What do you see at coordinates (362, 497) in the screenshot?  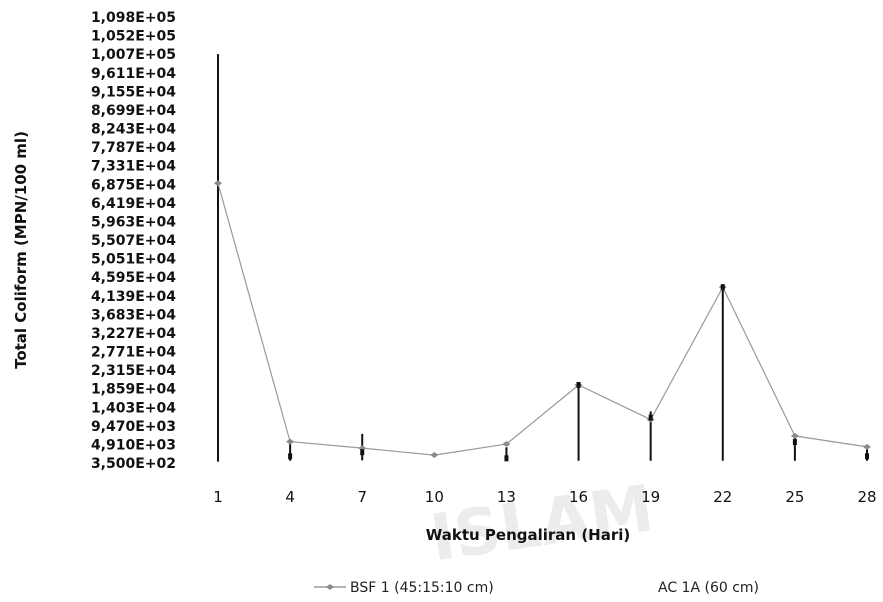 I see `x-tick-label: 7` at bounding box center [362, 497].